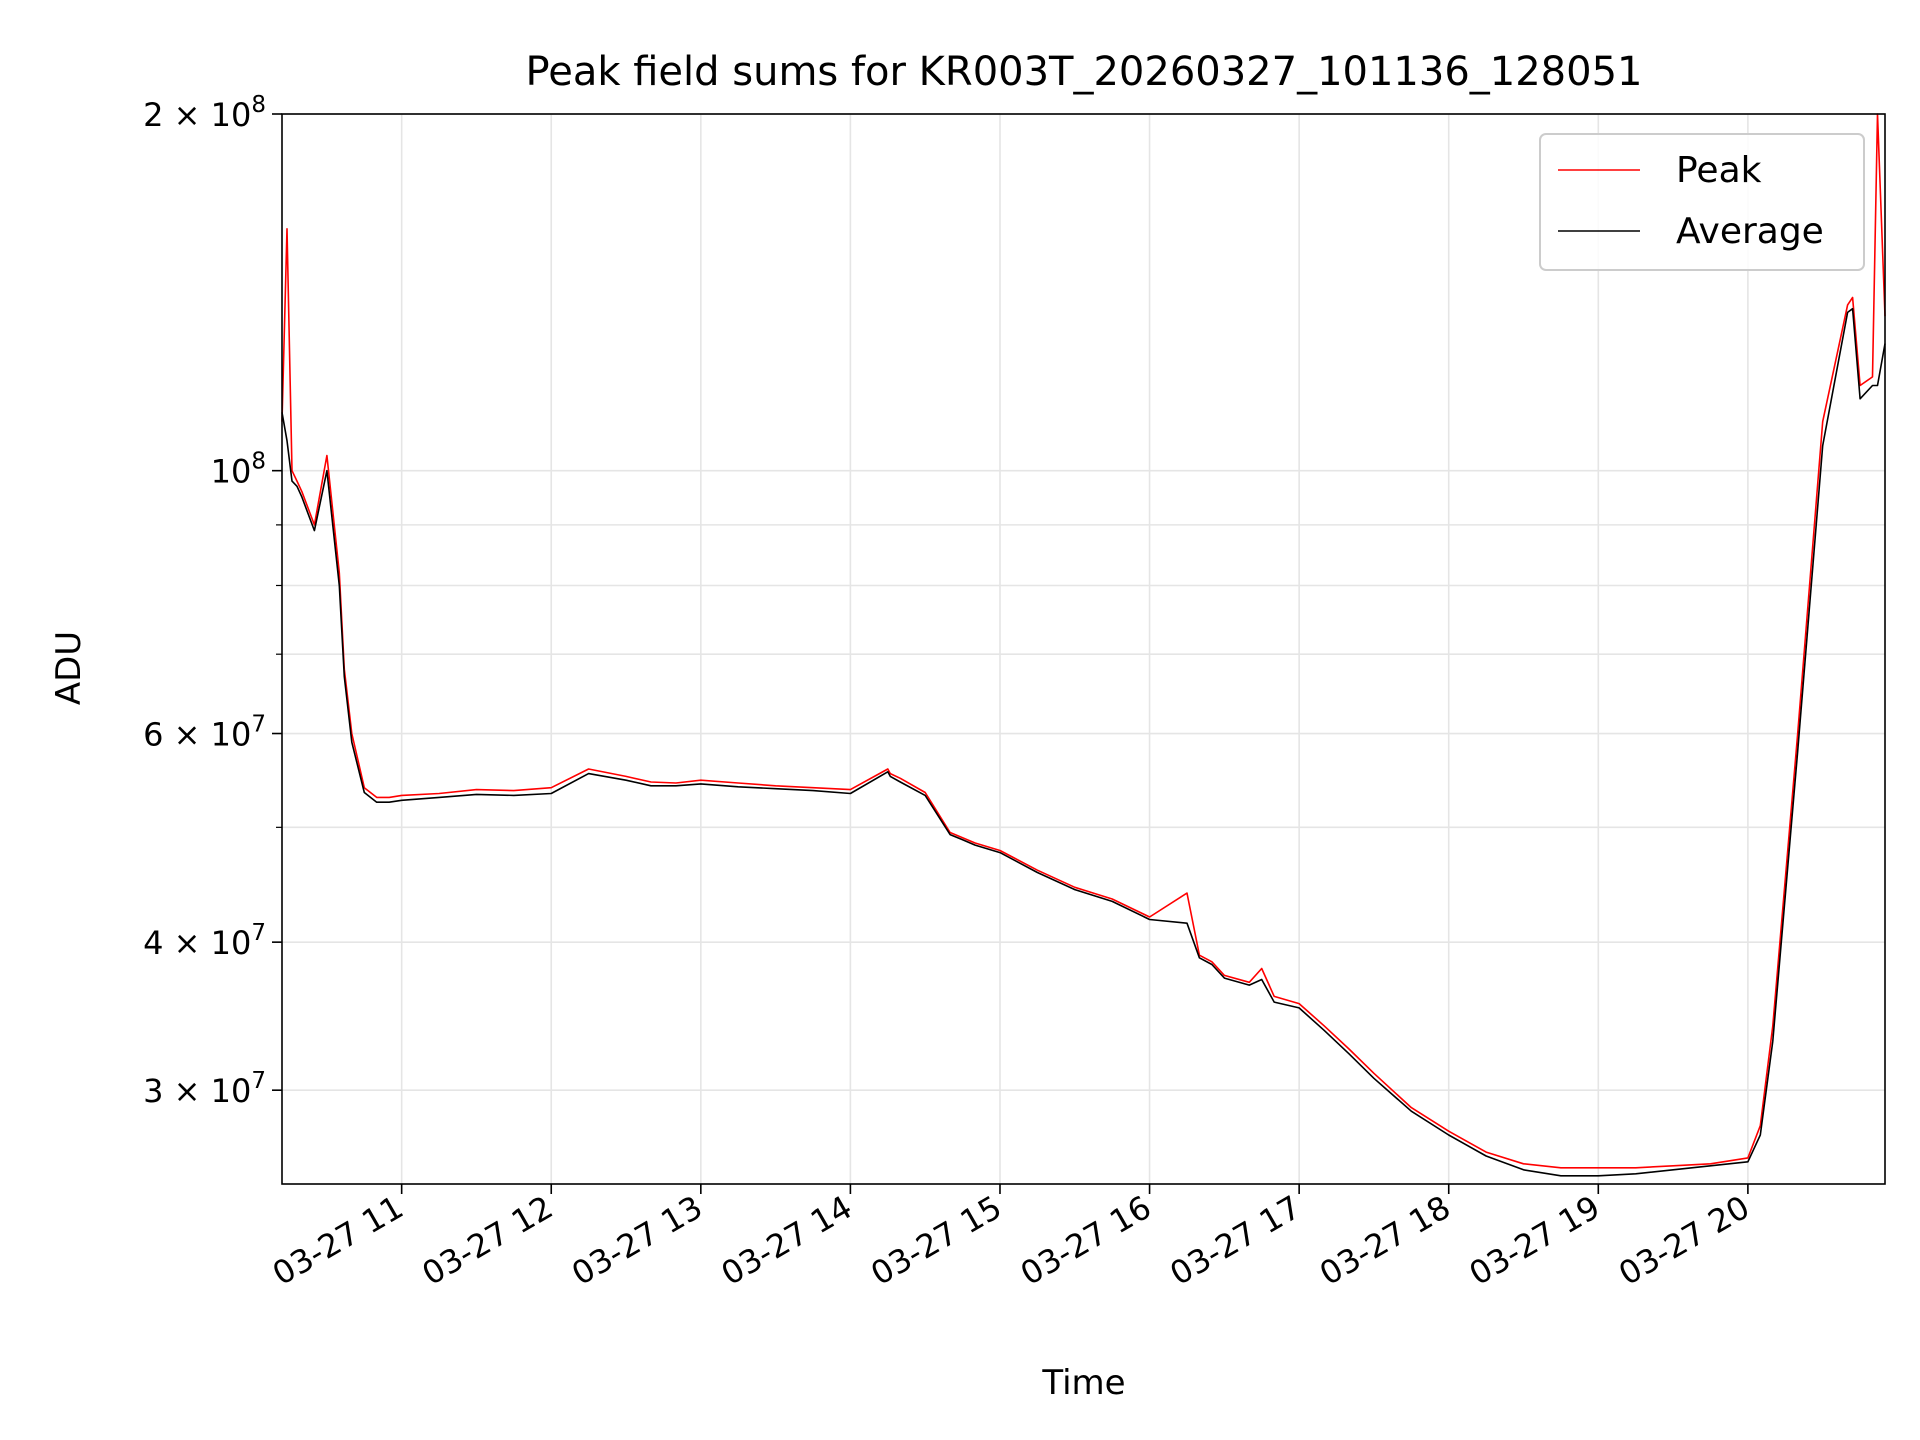 This screenshot has width=1920, height=1440. I want to click on legend: Peak Average, so click(1702, 202).